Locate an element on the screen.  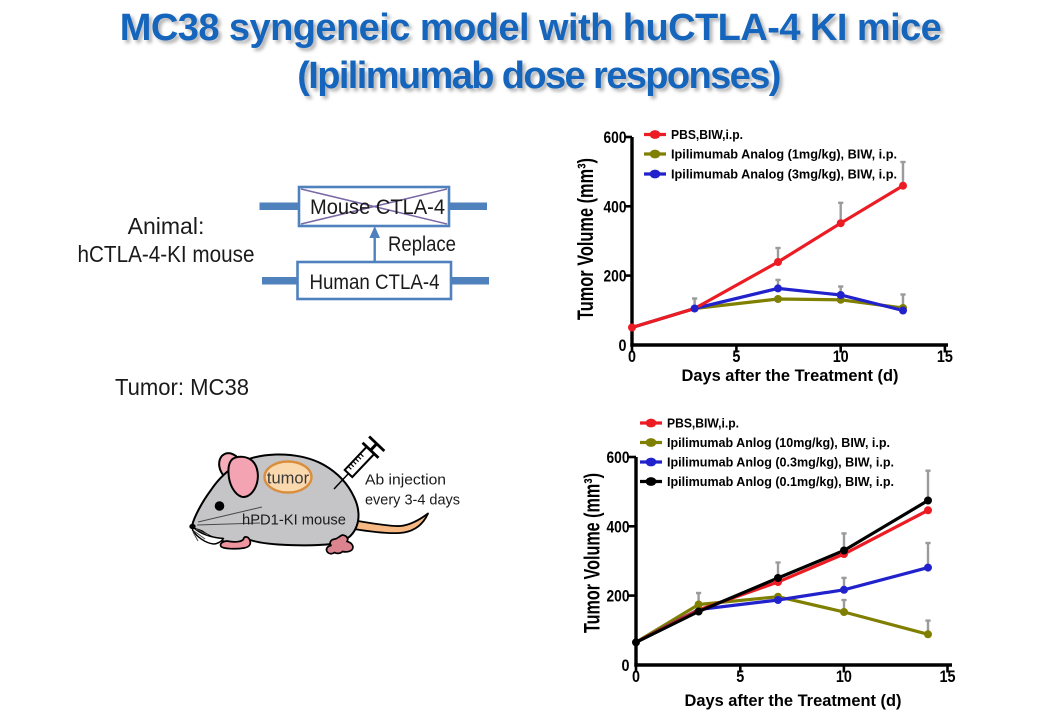
svg-text:Ipilimumab Analog (3mg/kg), BI: Ipilimumab Analog (3mg/kg), BIW, i.p. is located at coordinates (784, 174).